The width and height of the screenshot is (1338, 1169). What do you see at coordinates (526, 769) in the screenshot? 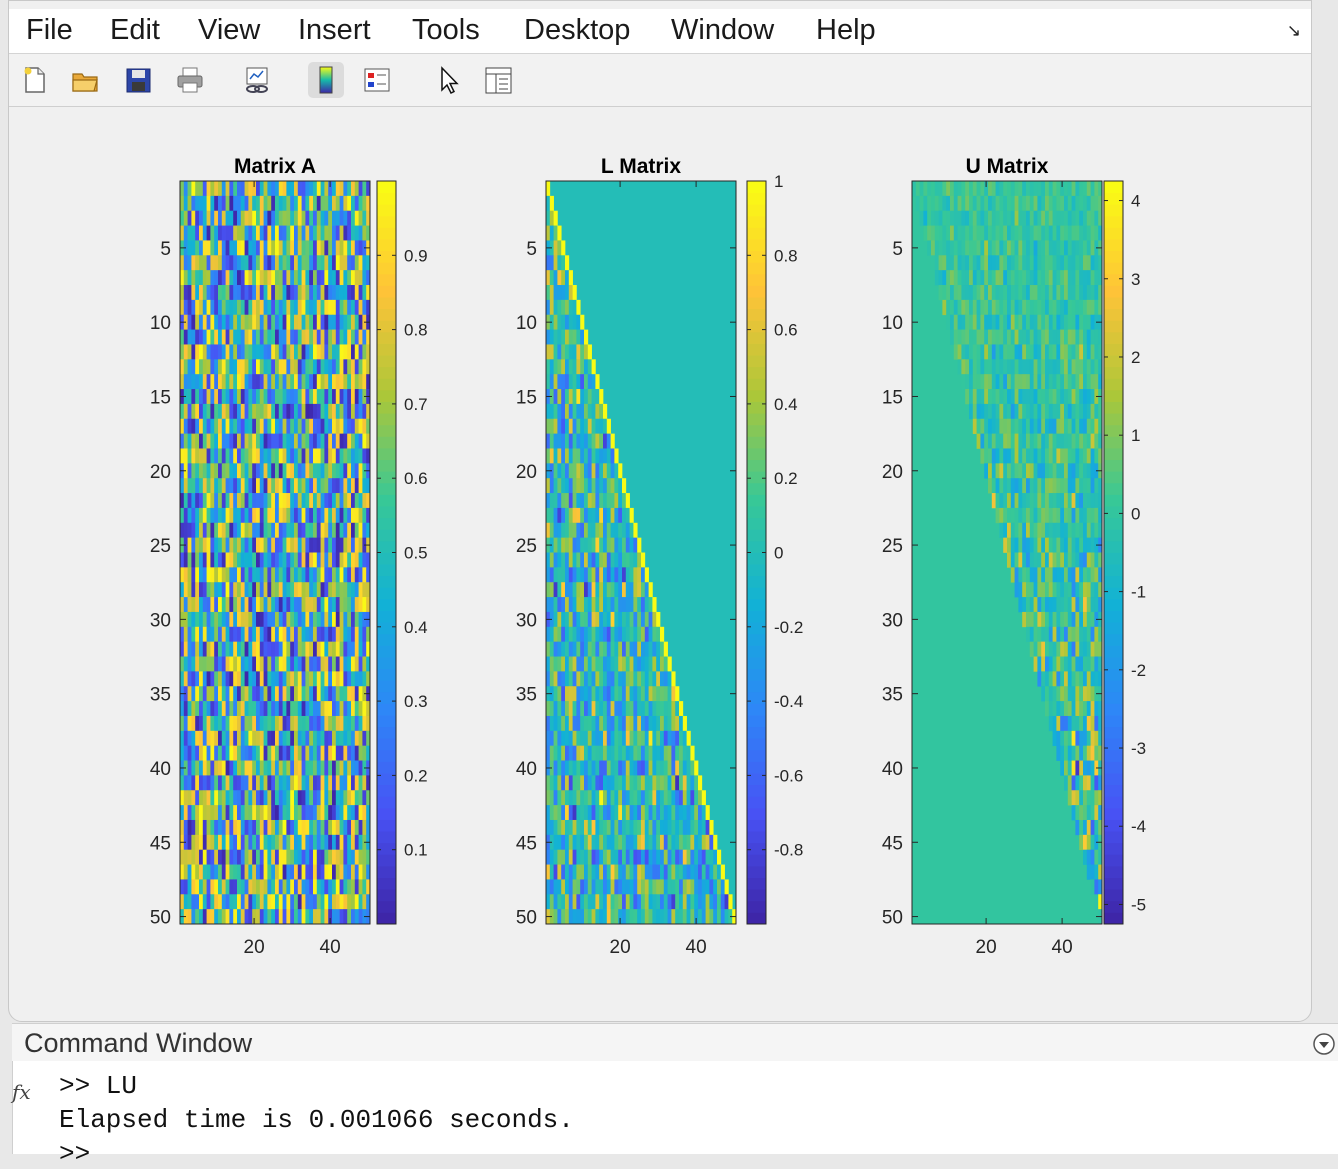
I see `y-tick-label: 40` at bounding box center [526, 769].